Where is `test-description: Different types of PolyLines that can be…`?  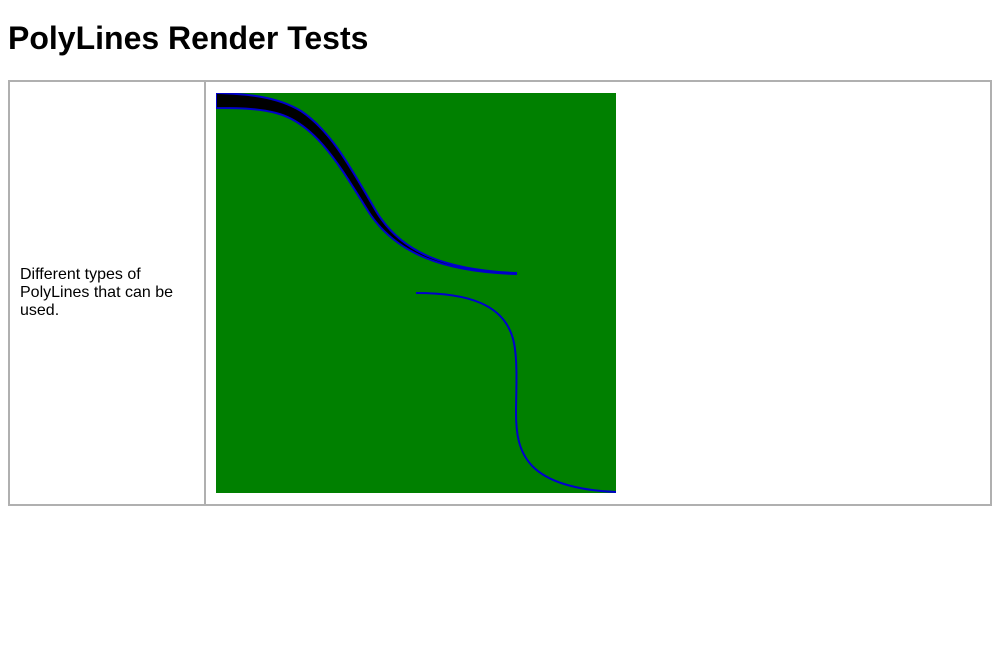
test-description: Different types of PolyLines that can be… is located at coordinates (96, 292).